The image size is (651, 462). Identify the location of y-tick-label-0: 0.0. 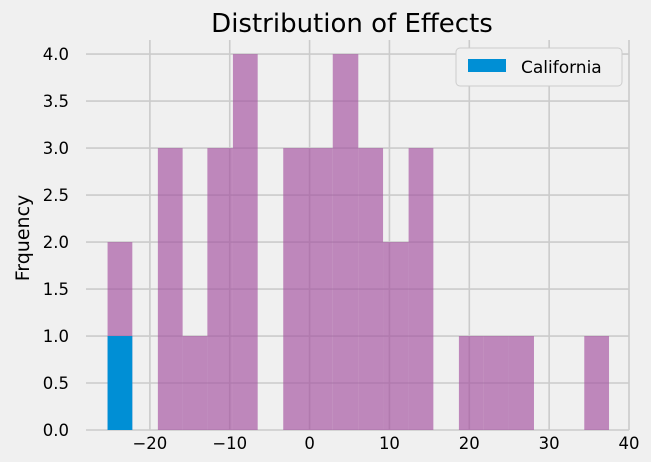
(56, 430).